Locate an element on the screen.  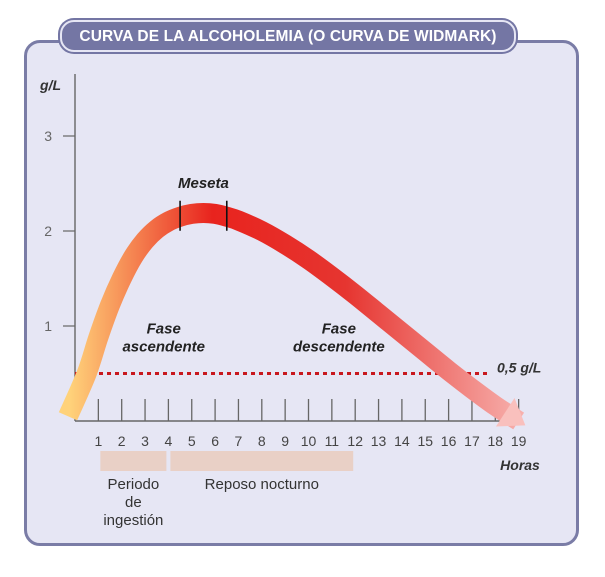
plateau-label: Meseta is located at coordinates (203, 183).